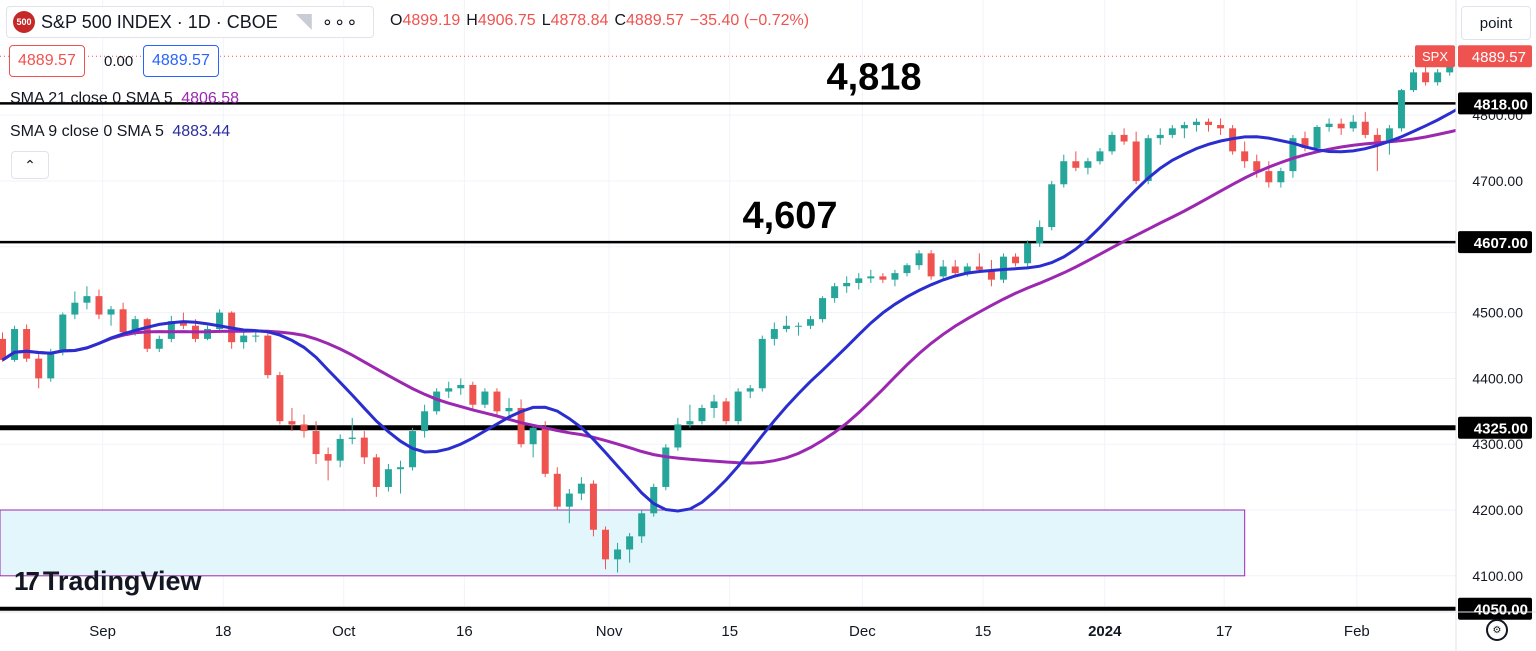  What do you see at coordinates (1496, 23) in the screenshot?
I see `unit-button: point` at bounding box center [1496, 23].